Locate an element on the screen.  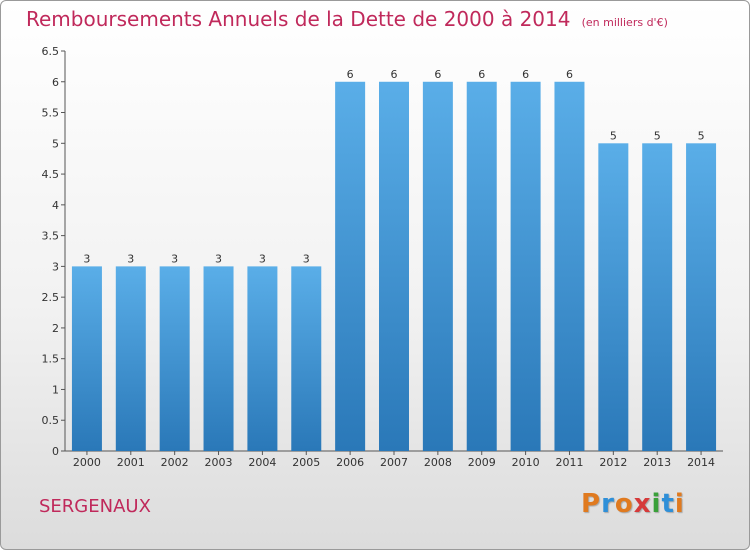
x-tick-label: 2011 is located at coordinates (569, 462).